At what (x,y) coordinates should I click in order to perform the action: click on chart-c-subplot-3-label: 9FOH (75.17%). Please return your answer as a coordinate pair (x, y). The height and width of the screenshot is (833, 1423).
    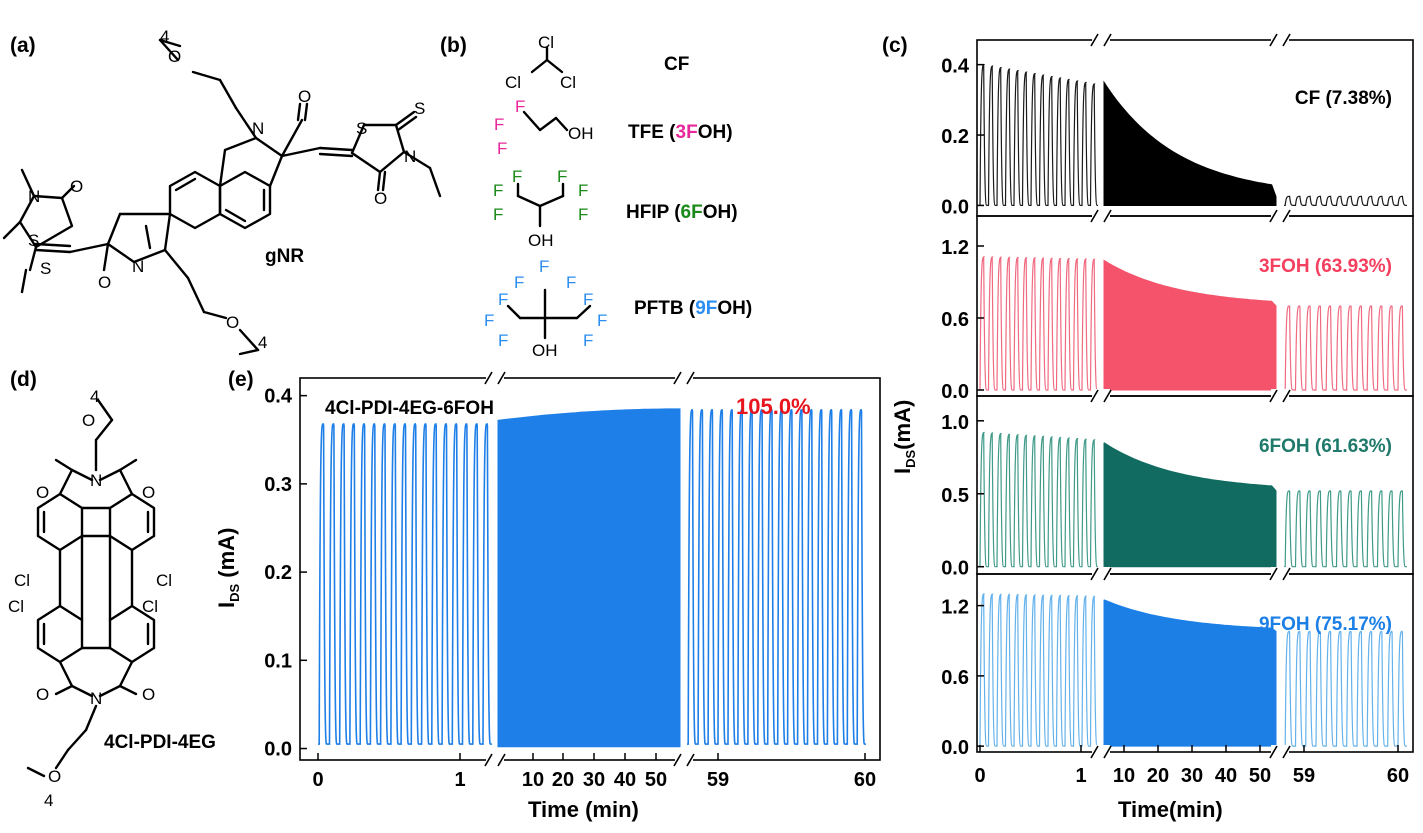
    Looking at the image, I should click on (1325, 624).